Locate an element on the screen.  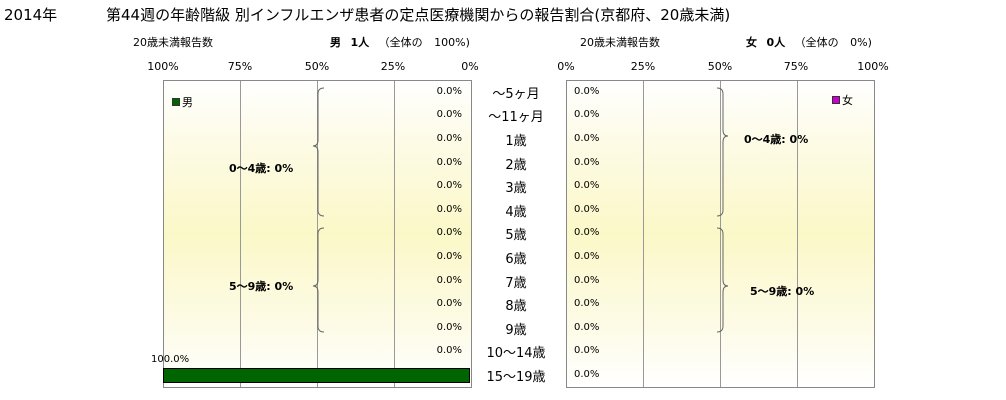
right-sex-header: 女 0人 （全体の 0%) is located at coordinates (809, 42).